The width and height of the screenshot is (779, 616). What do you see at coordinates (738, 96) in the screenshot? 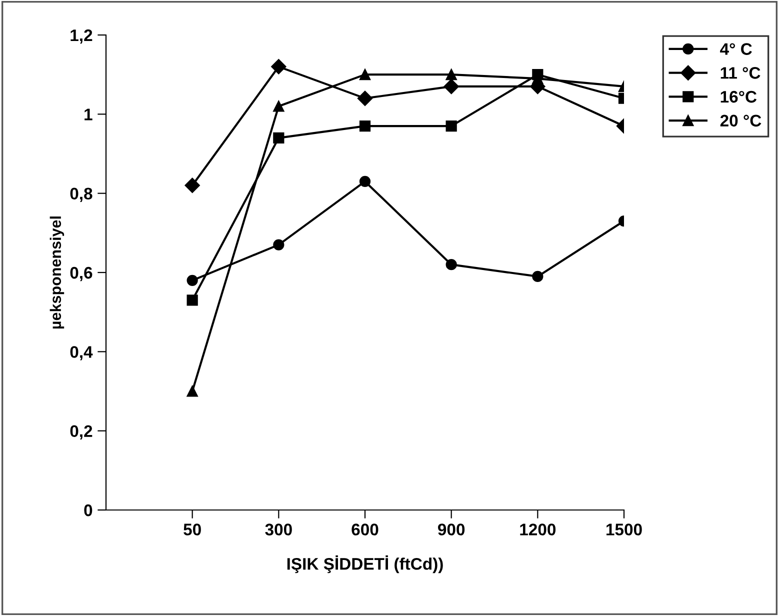
I see `legend-label: 16°C` at bounding box center [738, 96].